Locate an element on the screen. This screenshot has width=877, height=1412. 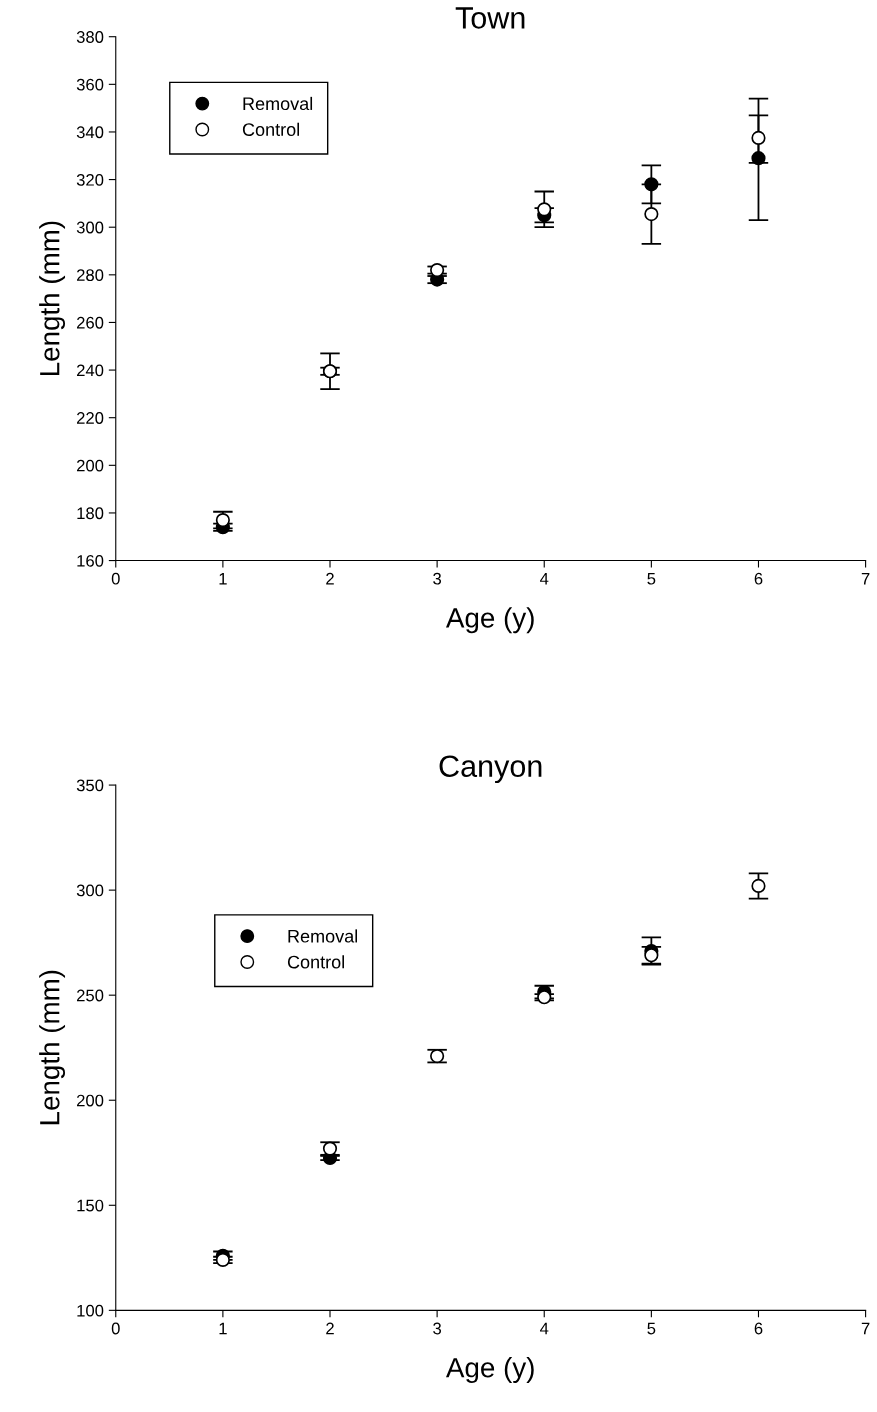
y-tick-label: 240 is located at coordinates (90, 370).